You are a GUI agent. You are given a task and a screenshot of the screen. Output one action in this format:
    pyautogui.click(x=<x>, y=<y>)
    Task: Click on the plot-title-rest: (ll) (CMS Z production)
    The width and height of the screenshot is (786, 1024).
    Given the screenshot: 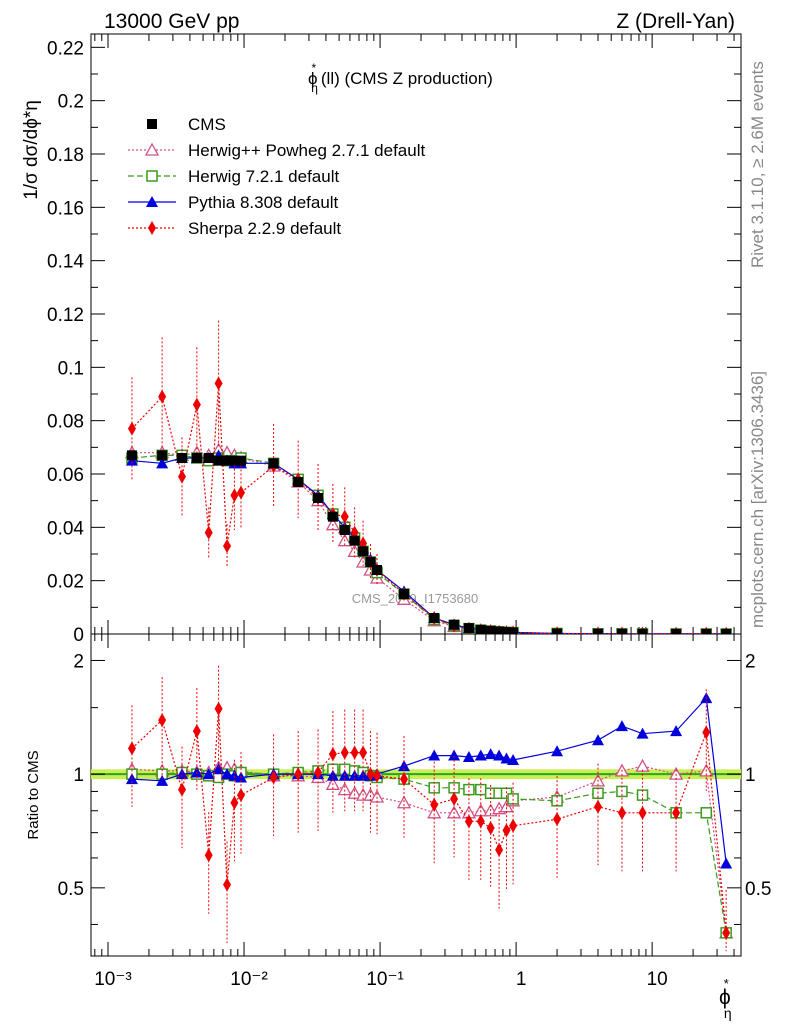 What is the action you would take?
    pyautogui.click(x=407, y=78)
    